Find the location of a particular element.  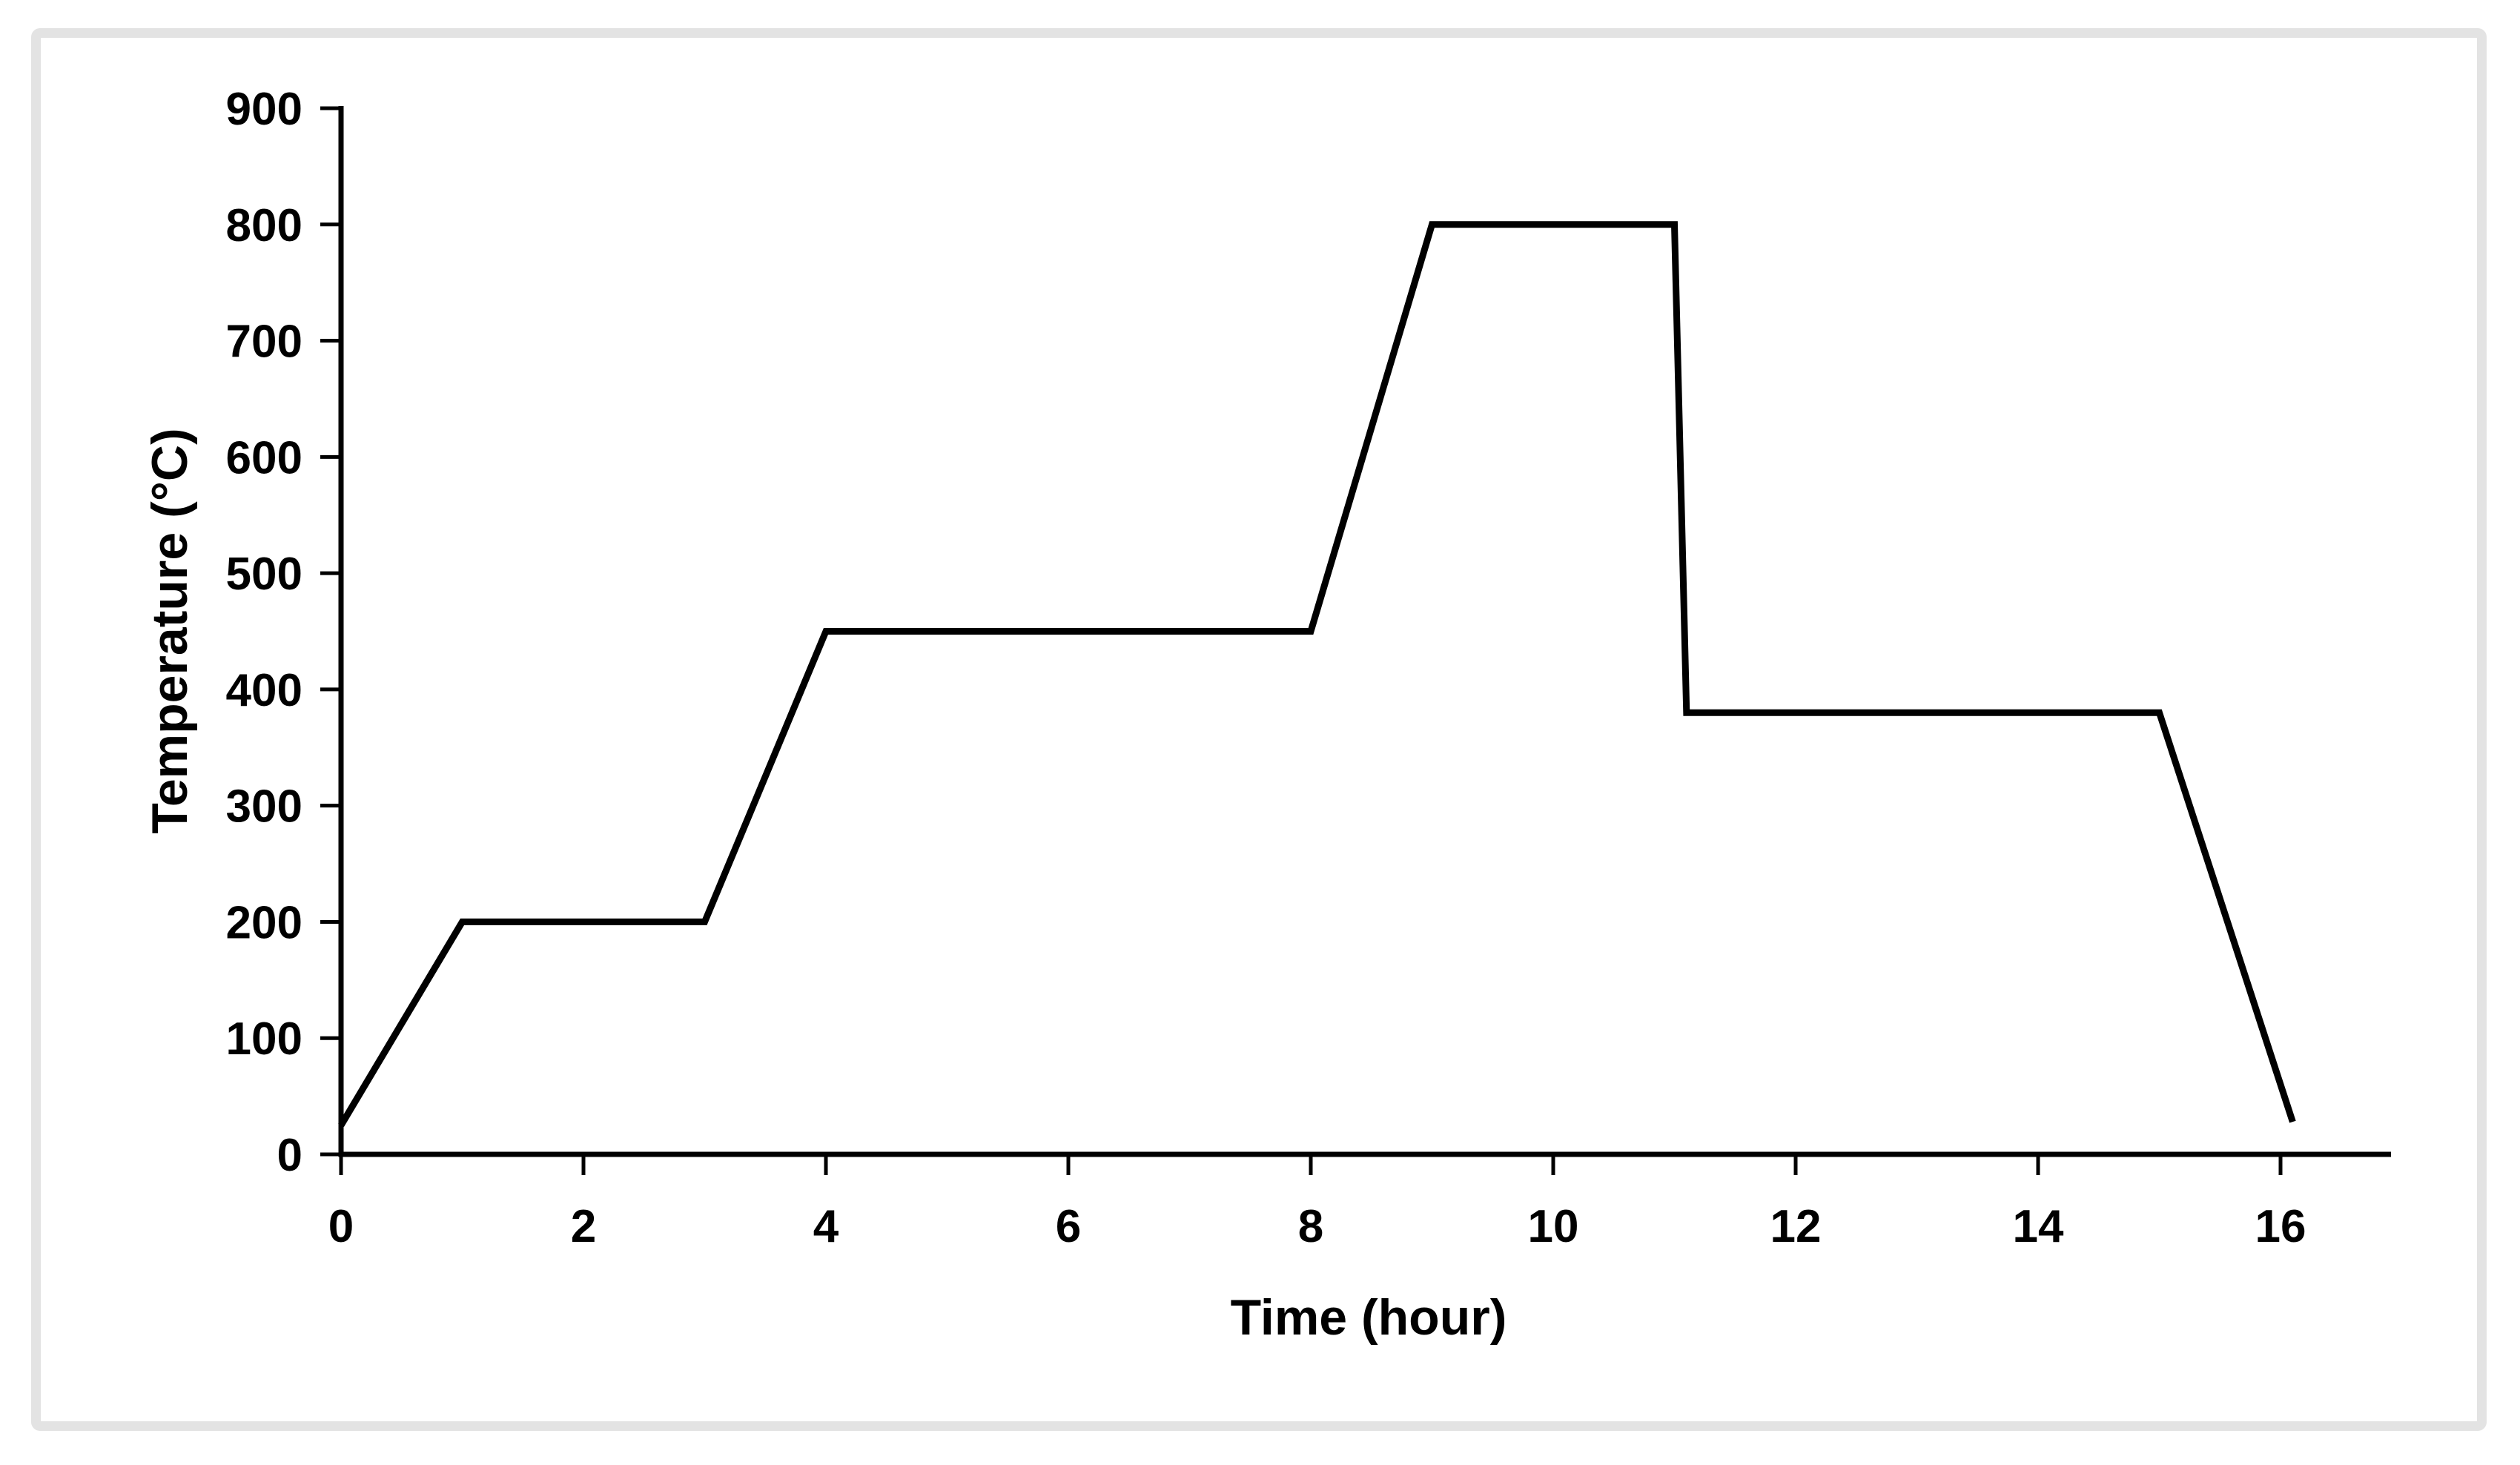

y-tick-label: 100 is located at coordinates (264, 1039).